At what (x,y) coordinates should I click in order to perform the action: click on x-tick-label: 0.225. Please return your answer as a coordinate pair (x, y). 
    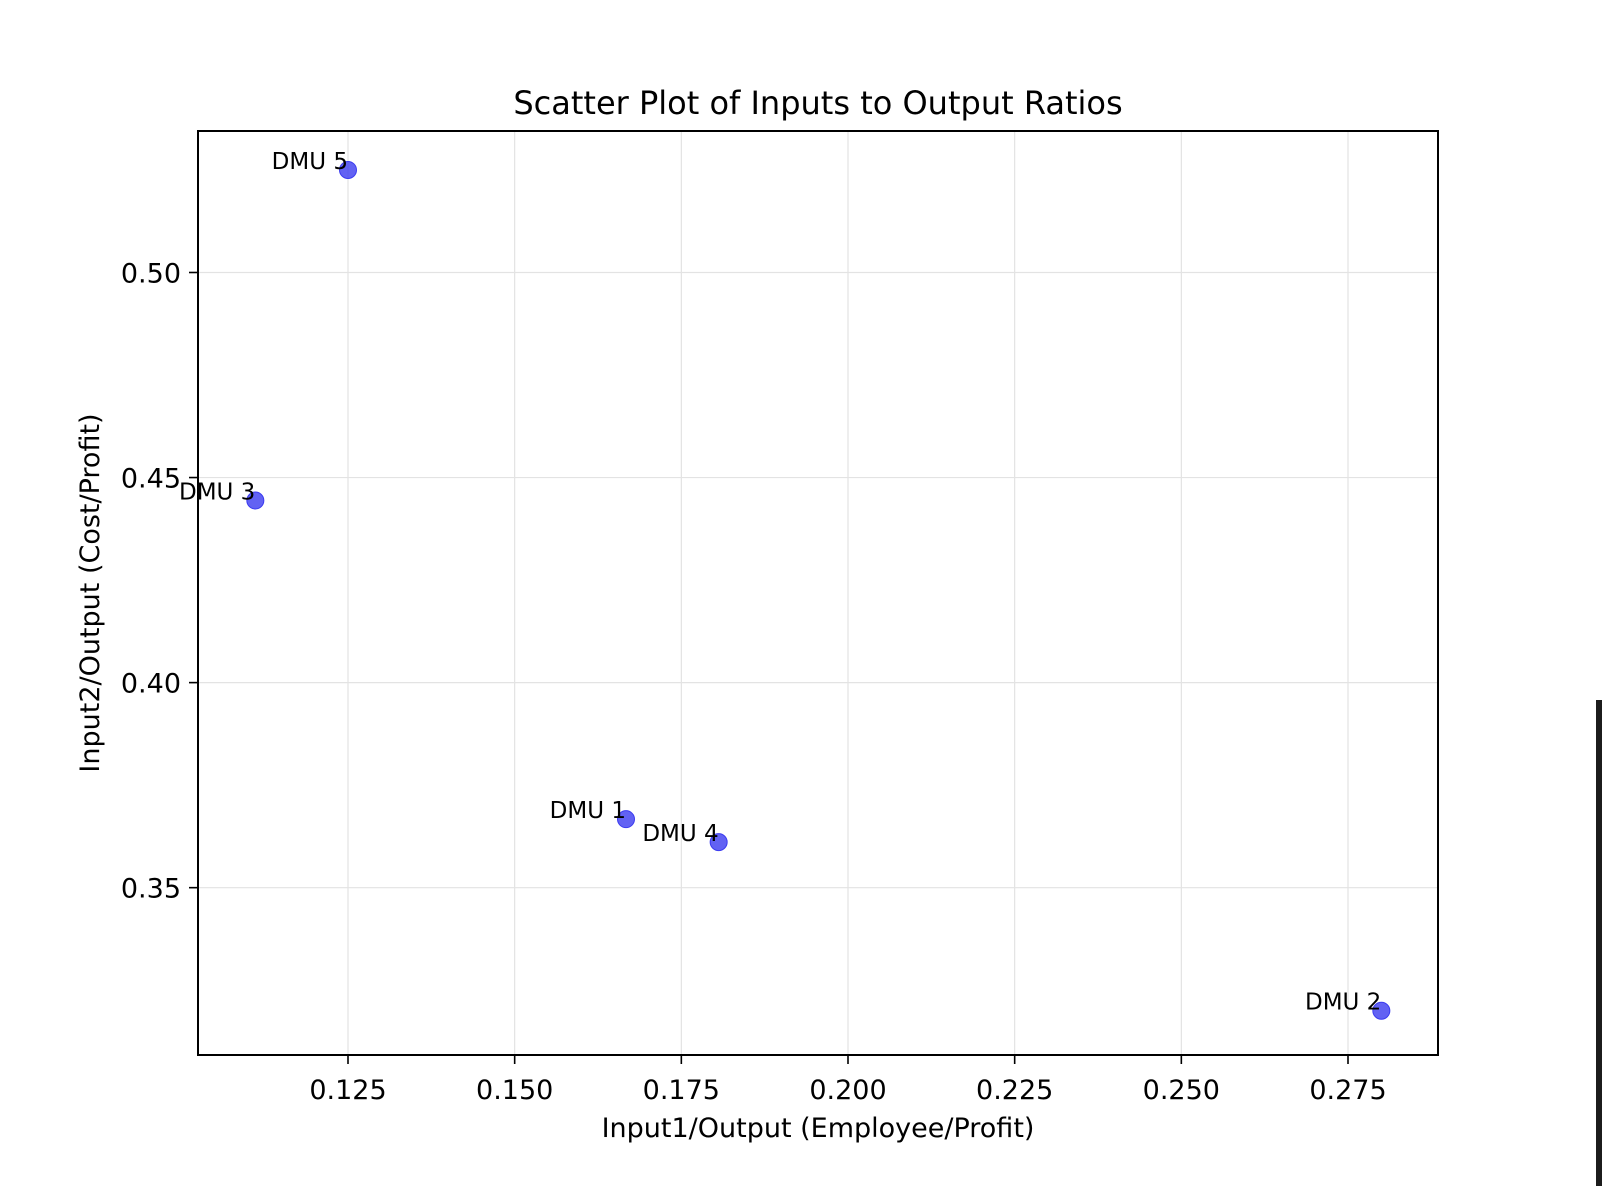
    Looking at the image, I should click on (1014, 1090).